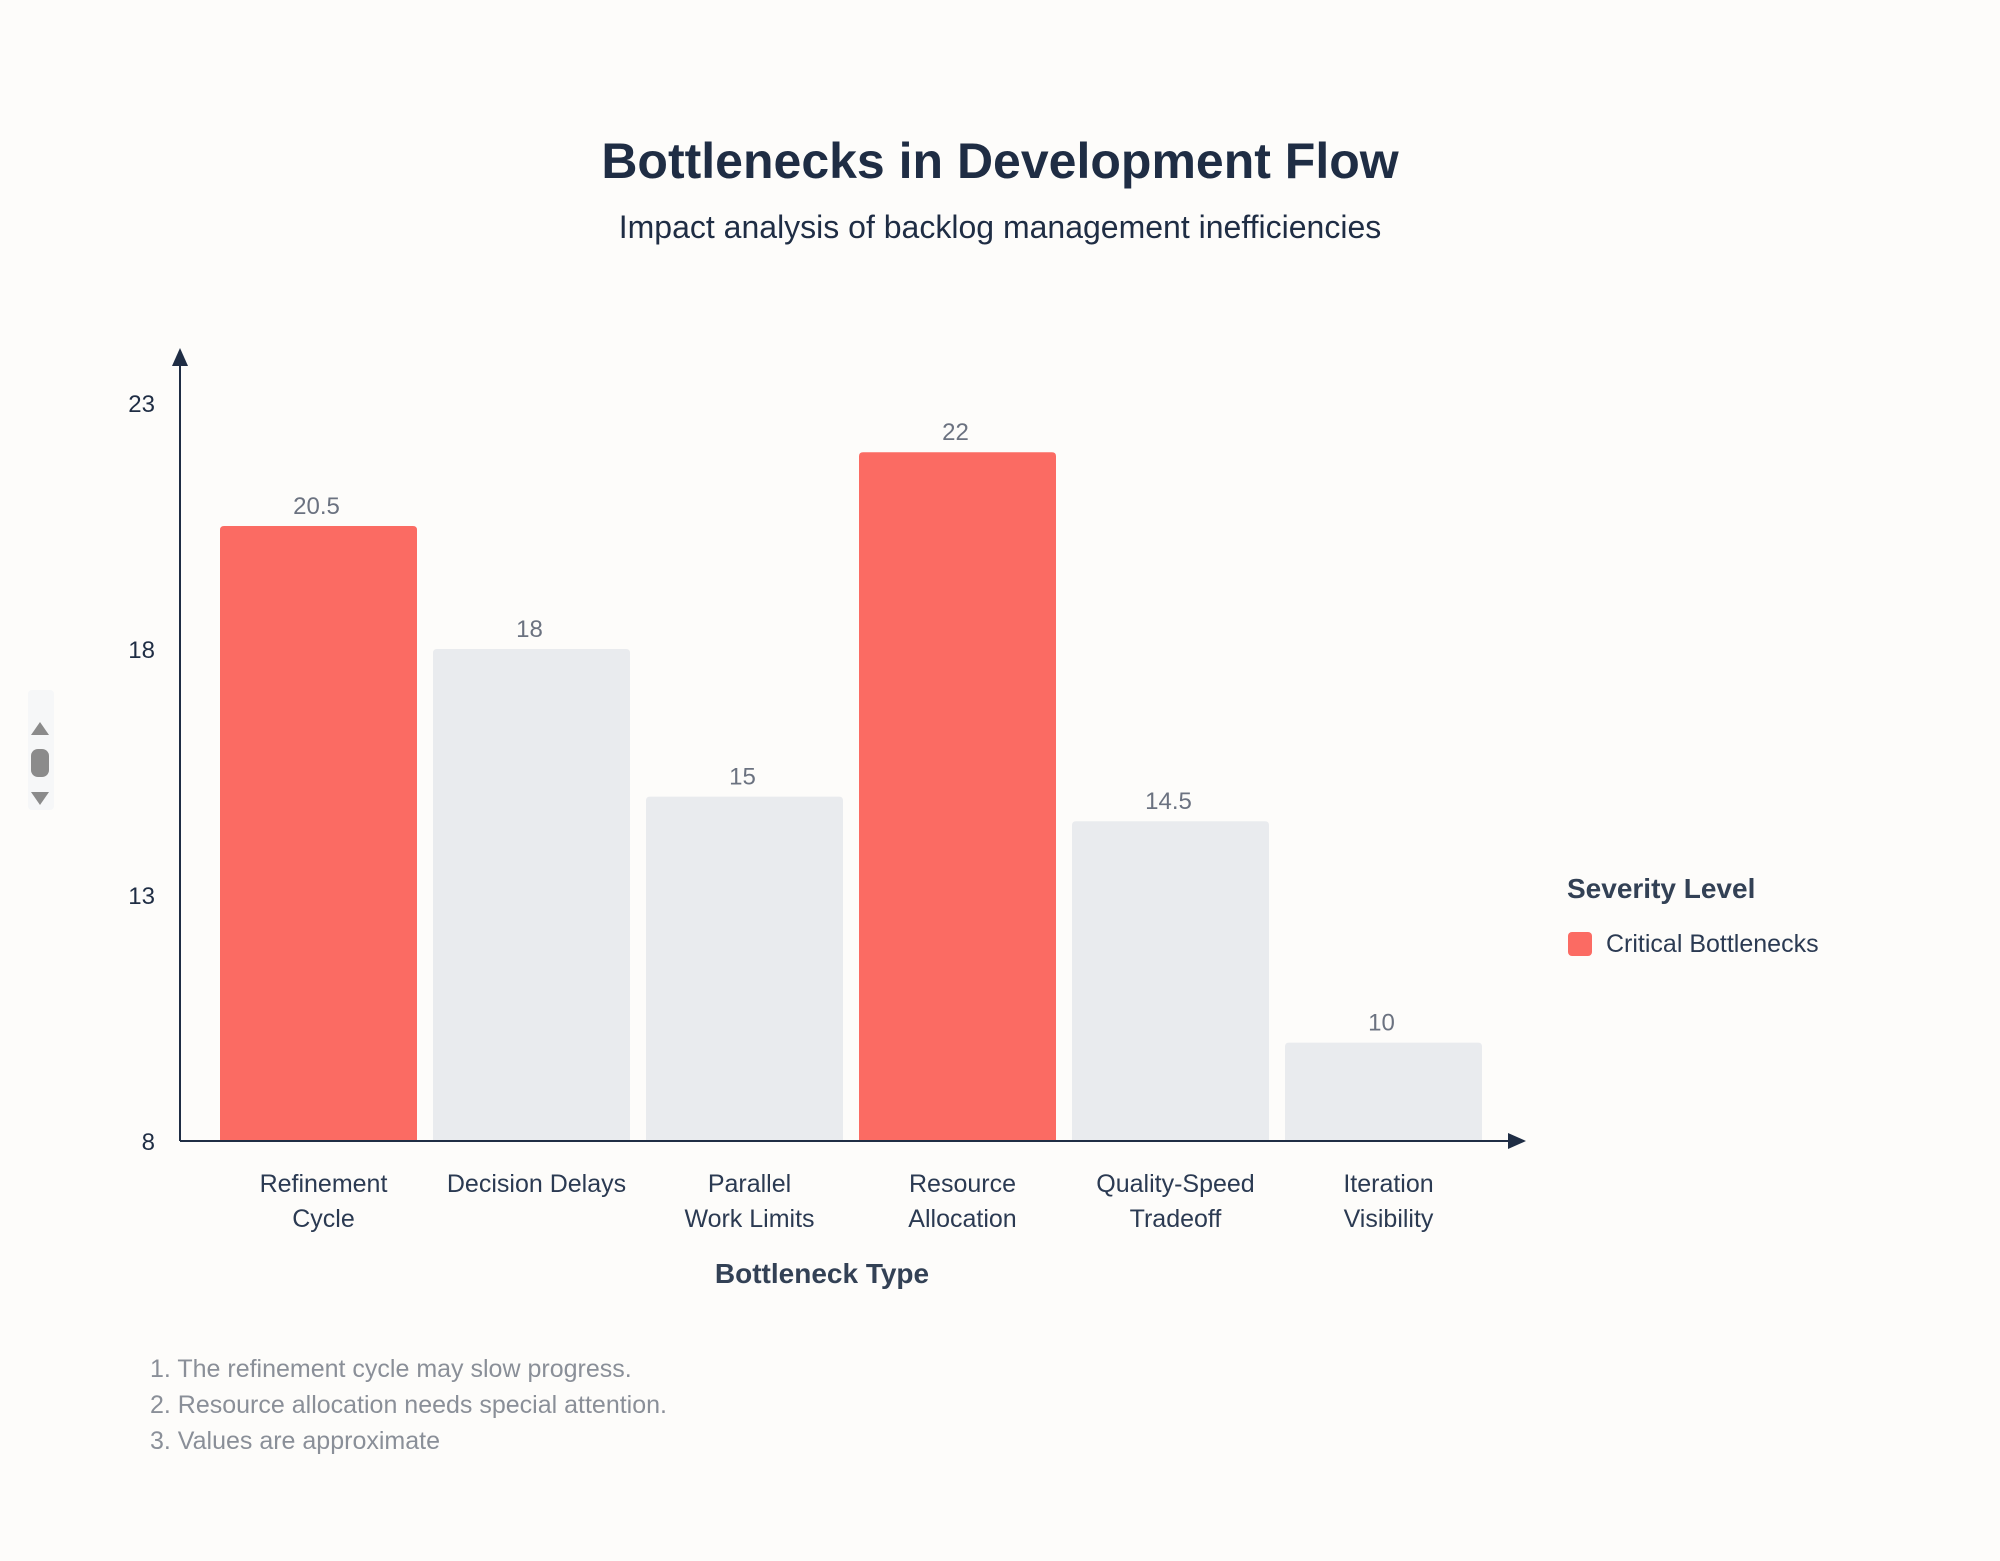  Describe the element at coordinates (962, 1184) in the screenshot. I see `x-category-label: Resource` at that location.